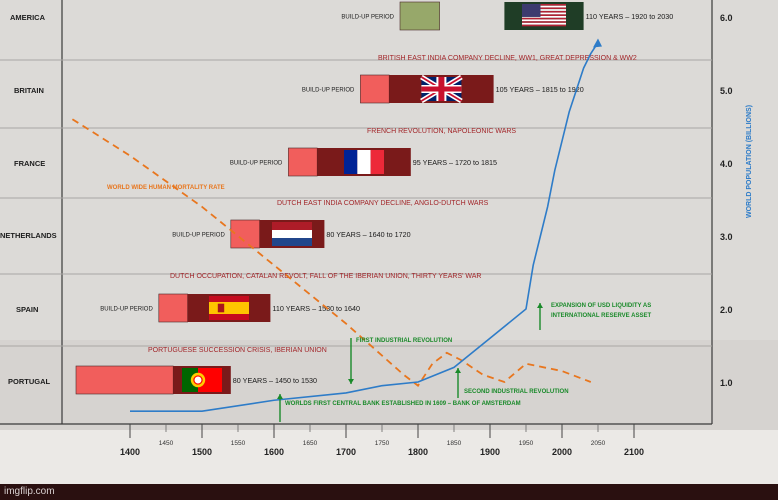  I want to click on x-major-tick-label-1: 1500, so click(202, 452).